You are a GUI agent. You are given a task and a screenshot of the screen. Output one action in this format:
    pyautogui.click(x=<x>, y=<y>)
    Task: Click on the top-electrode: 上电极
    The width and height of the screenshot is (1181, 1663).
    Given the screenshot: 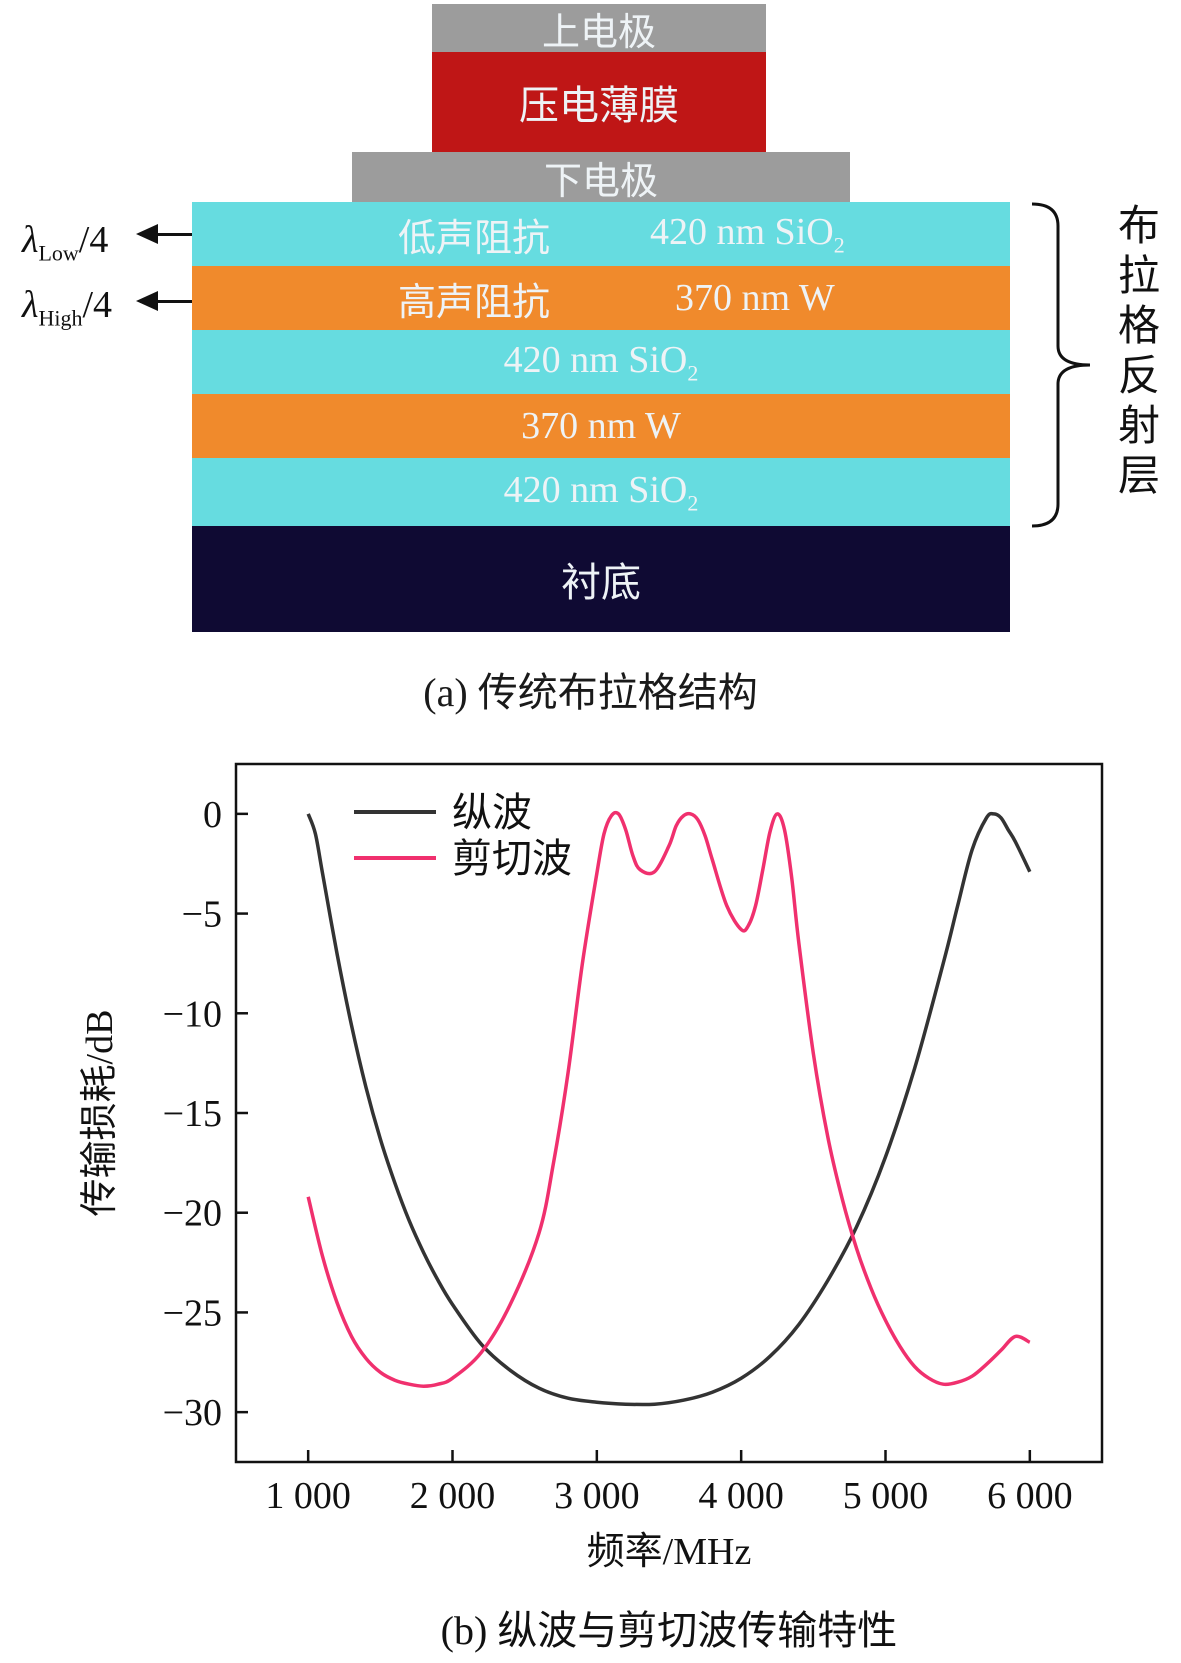 What is the action you would take?
    pyautogui.click(x=599, y=29)
    